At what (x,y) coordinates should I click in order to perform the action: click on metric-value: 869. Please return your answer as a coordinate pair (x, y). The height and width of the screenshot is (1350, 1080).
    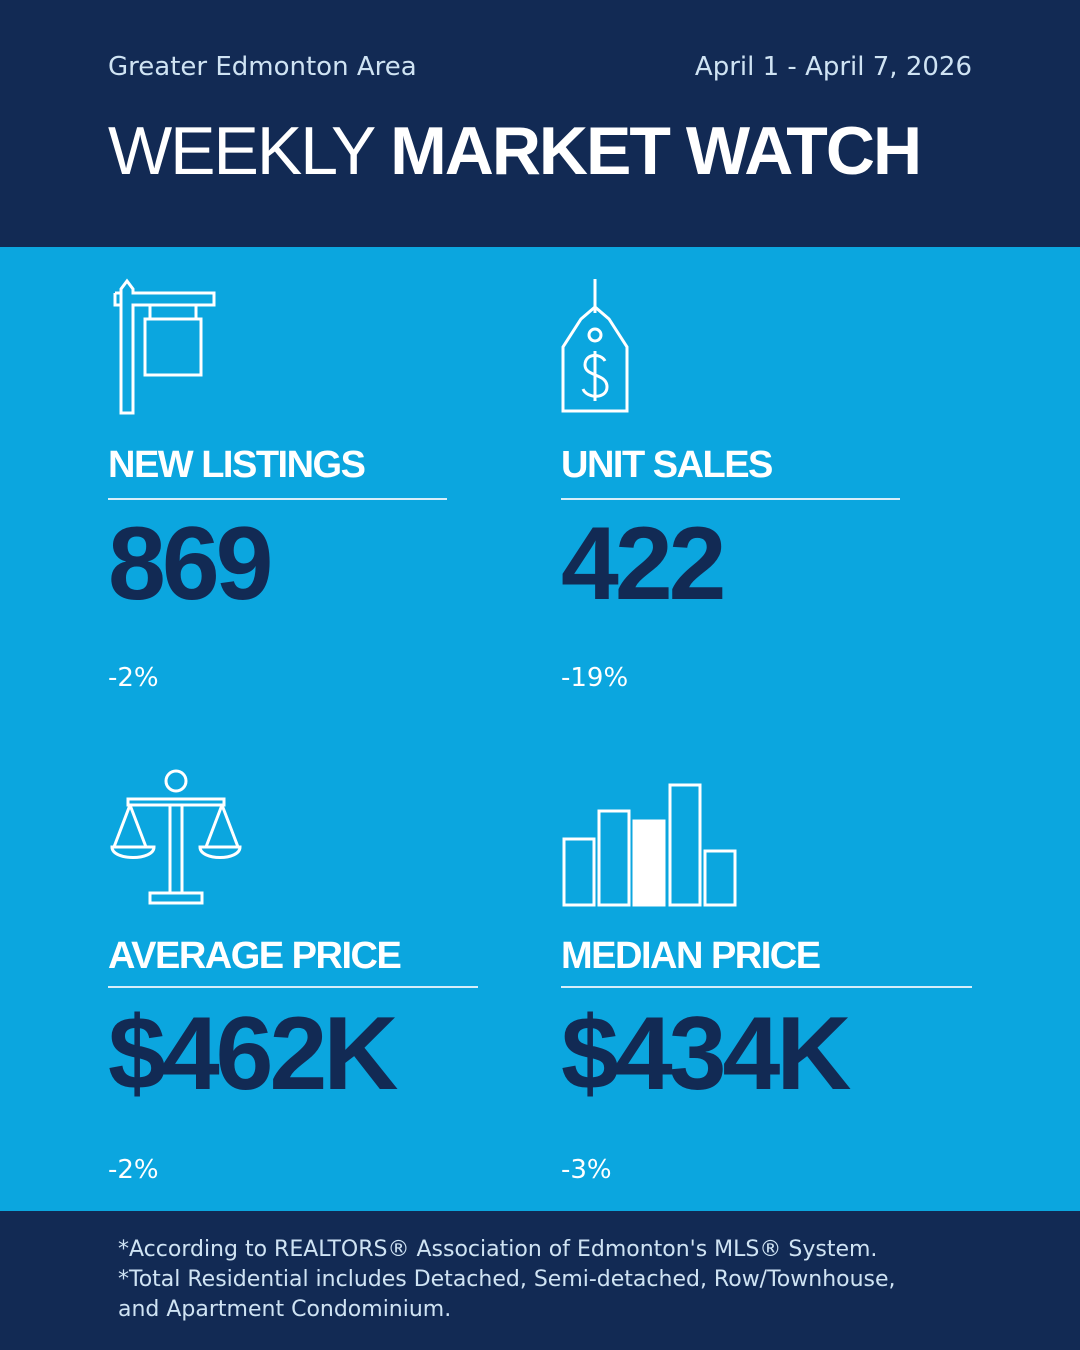
    Looking at the image, I should click on (191, 564).